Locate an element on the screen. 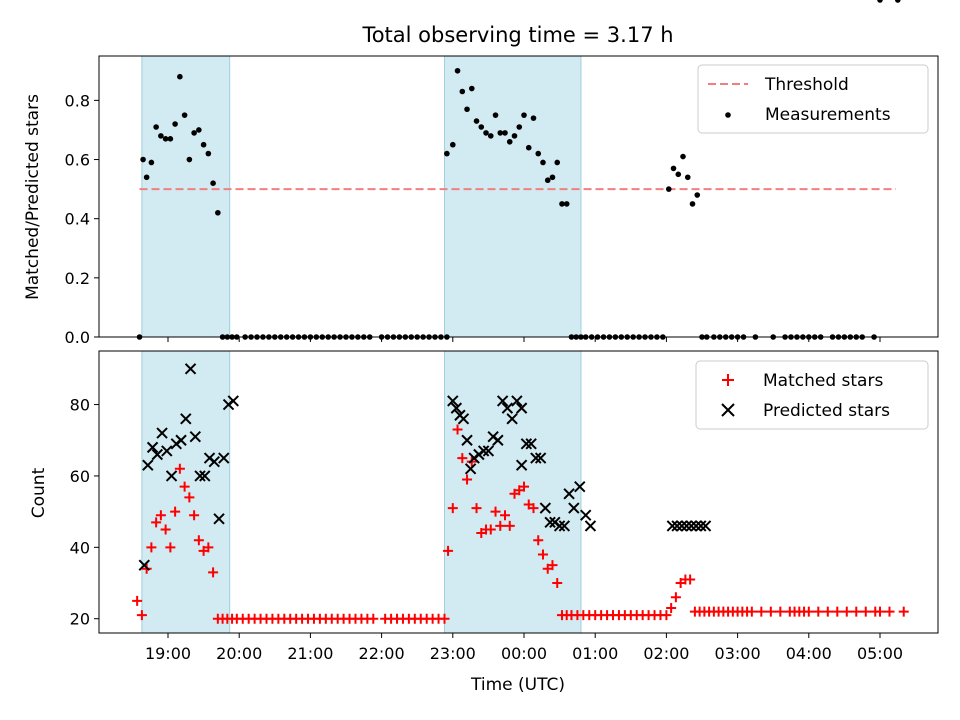 The image size is (960, 720). x-axis-label: Time (UTC) is located at coordinates (517, 685).